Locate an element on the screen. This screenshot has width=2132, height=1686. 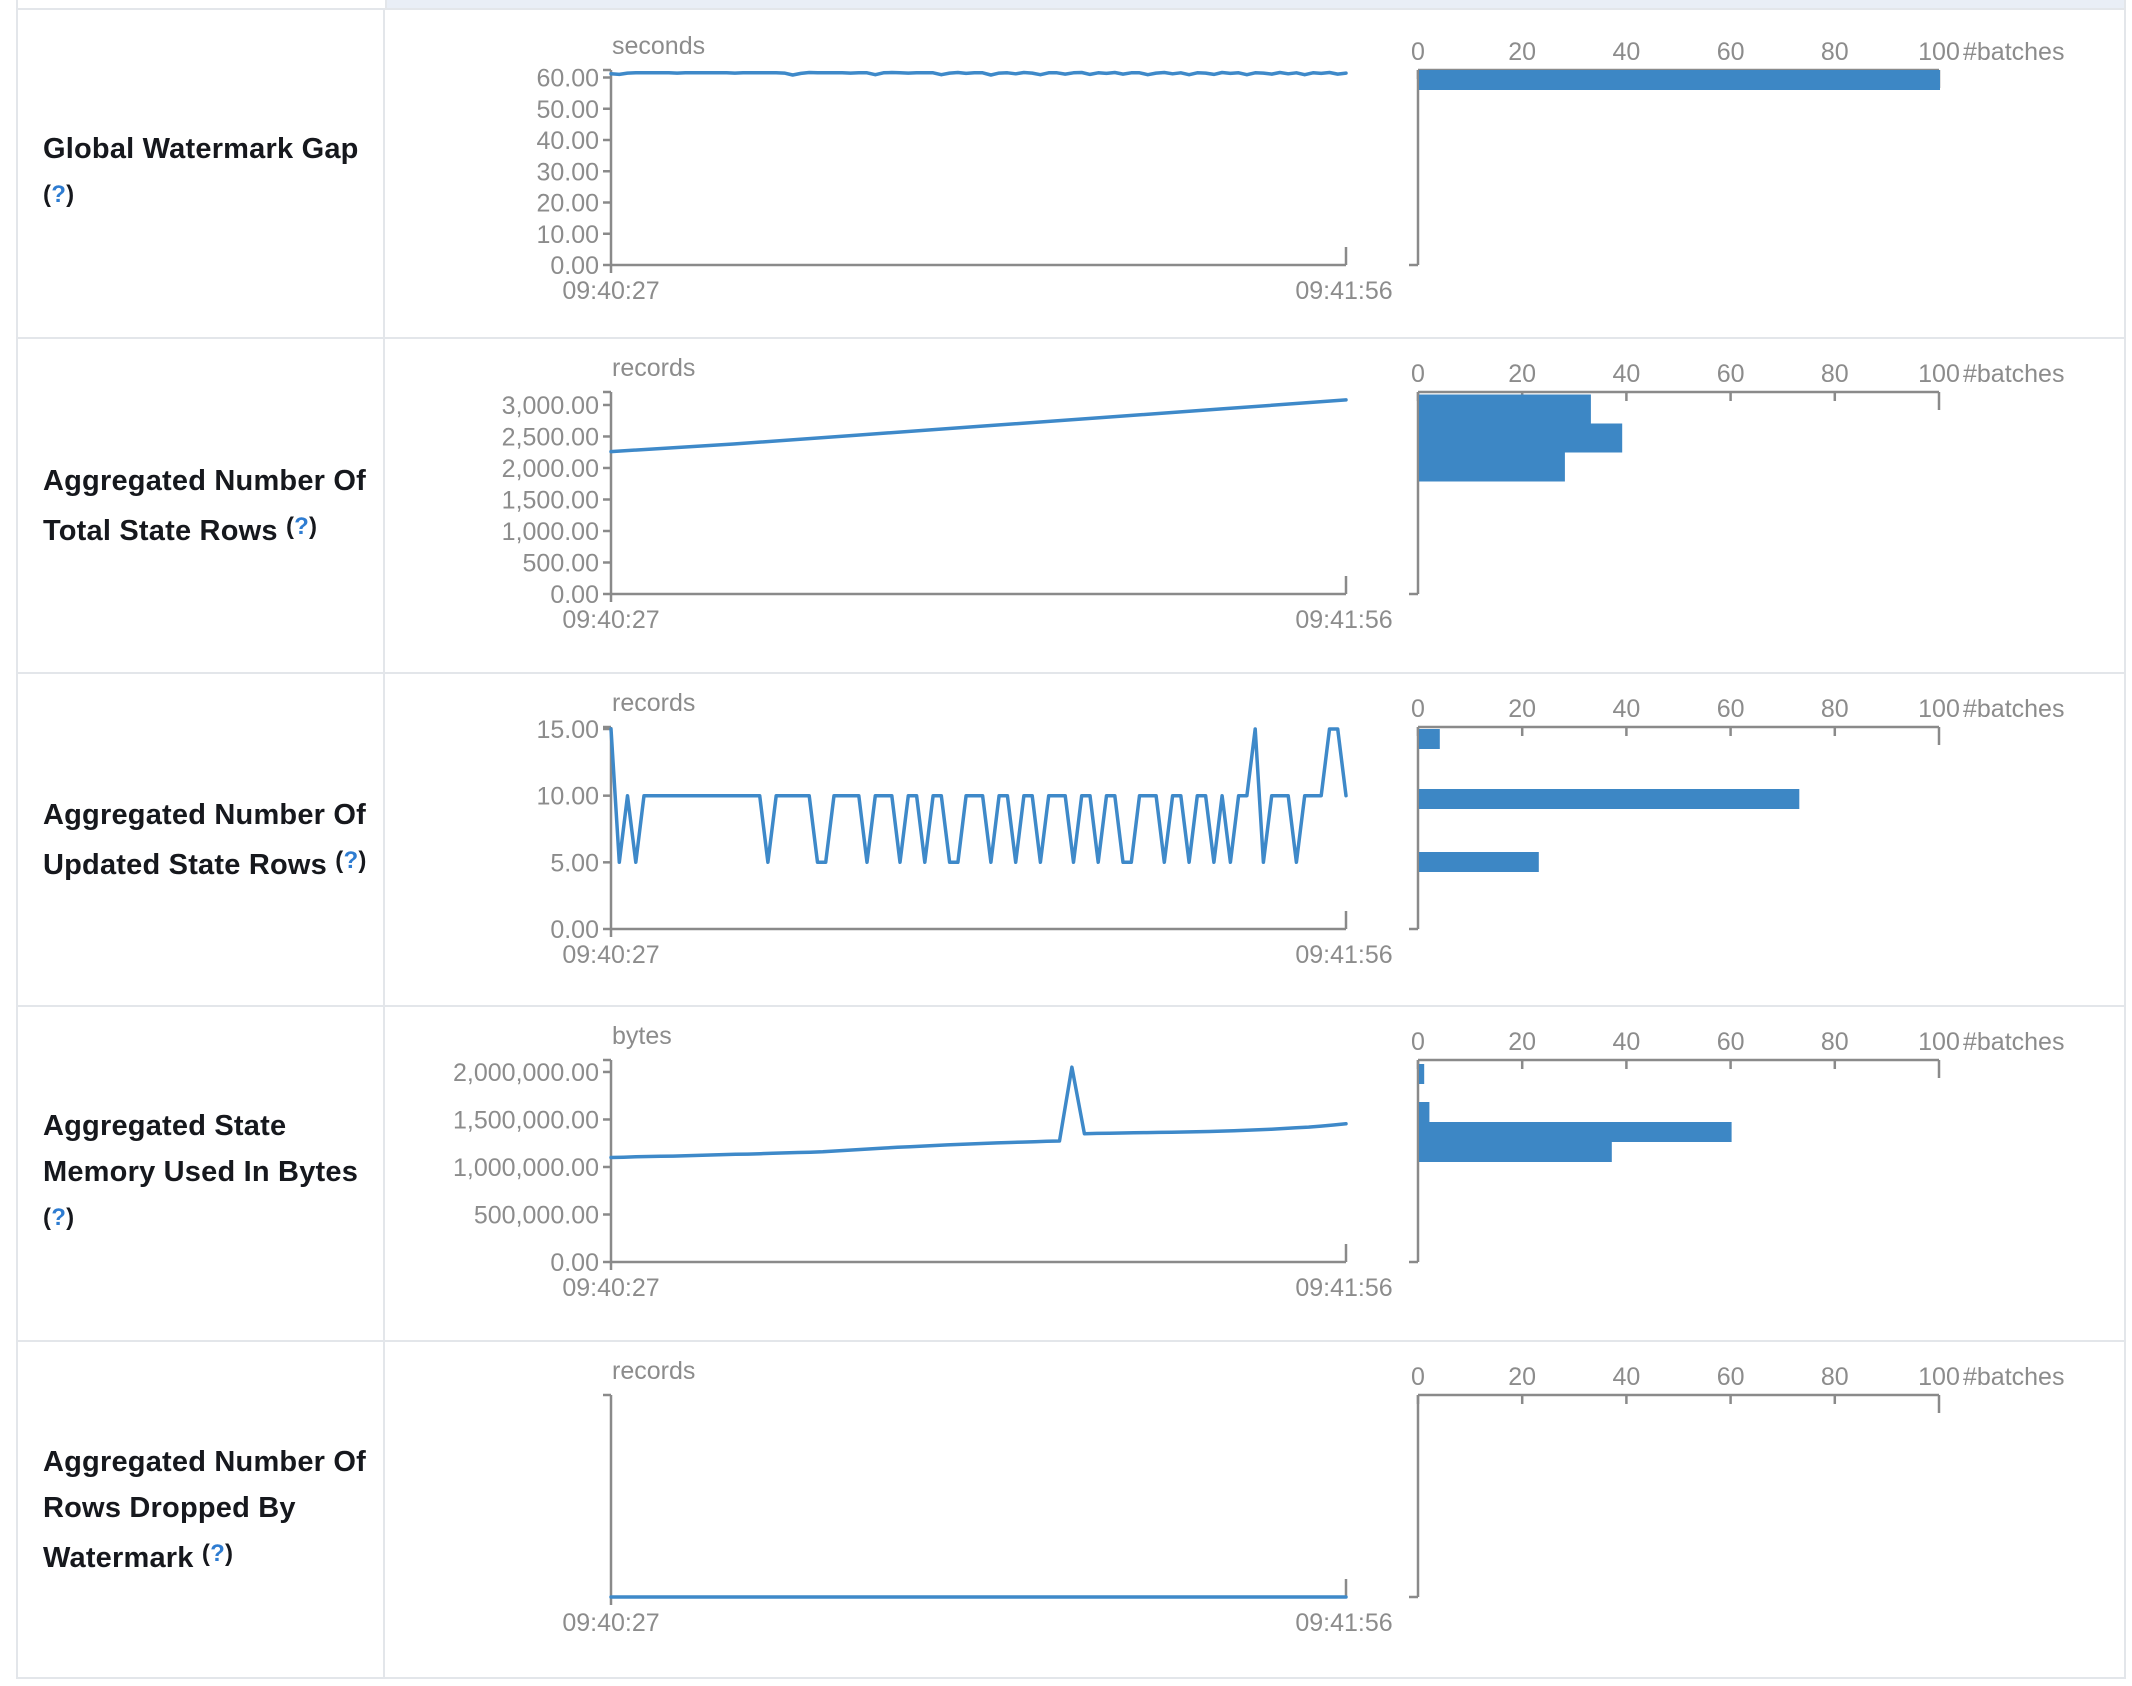
svg-text: 60 is located at coordinates (1731, 374).